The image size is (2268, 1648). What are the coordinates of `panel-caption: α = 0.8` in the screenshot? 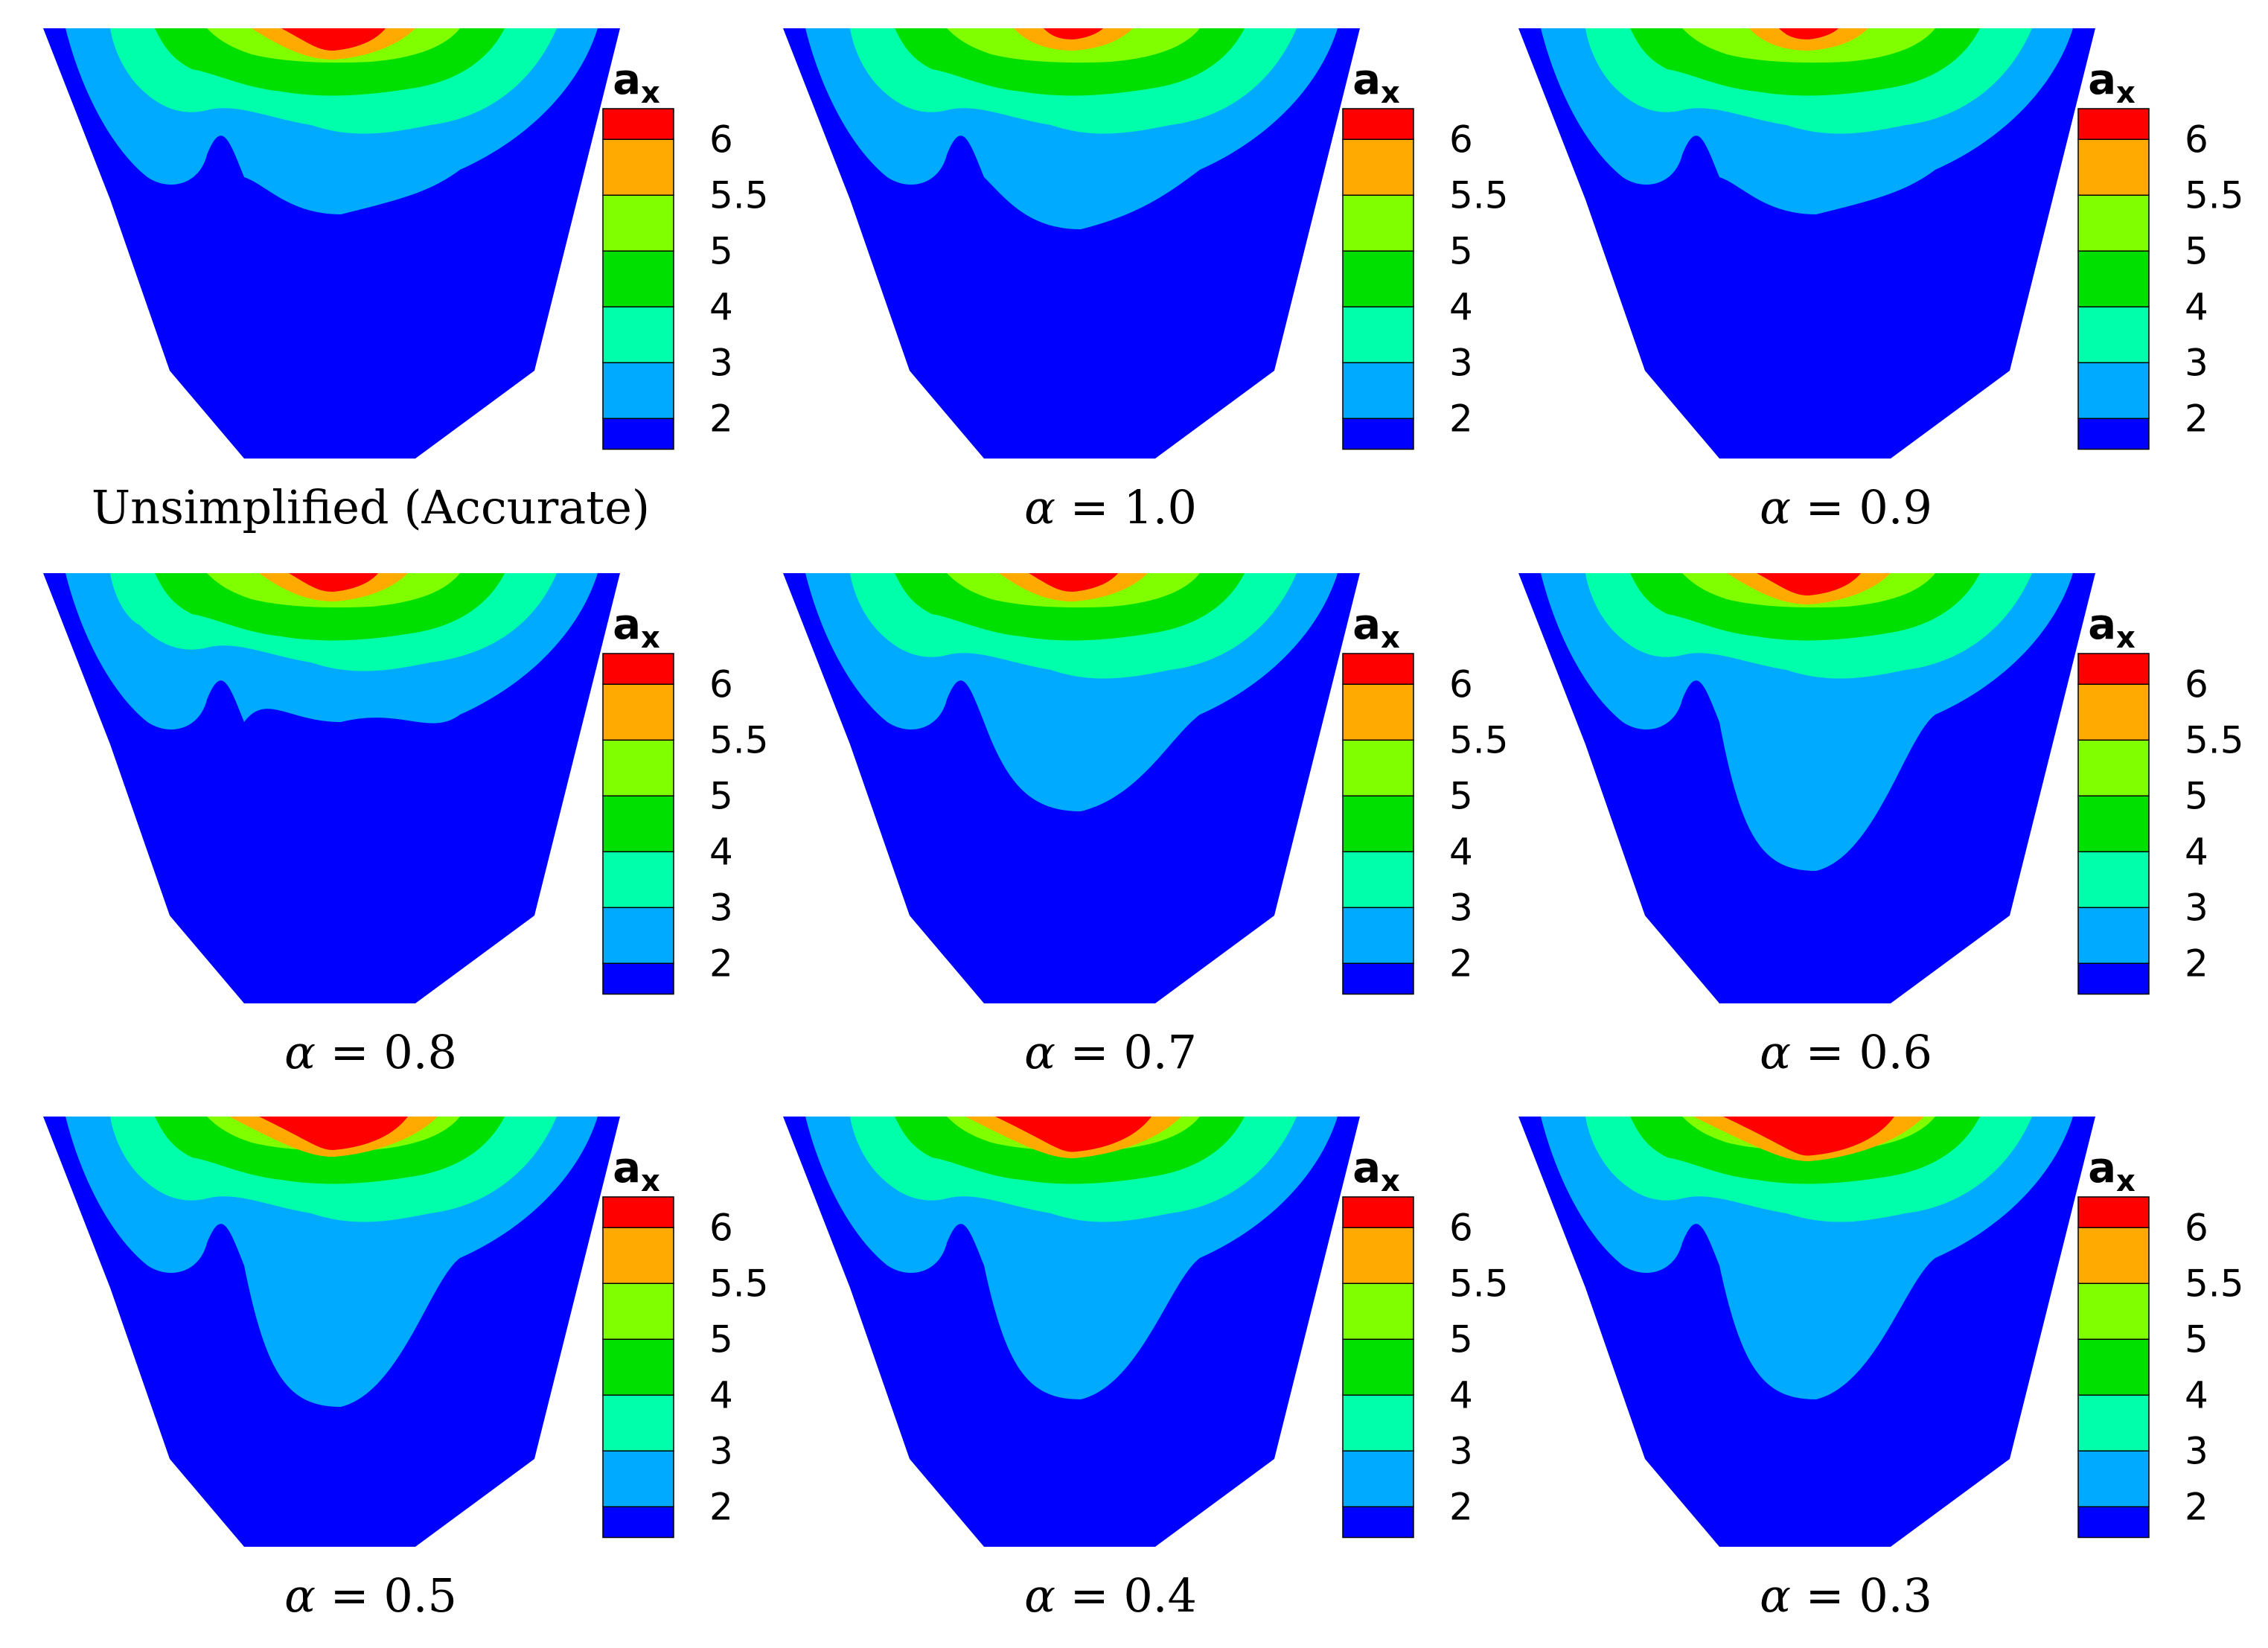 It's located at (370, 1052).